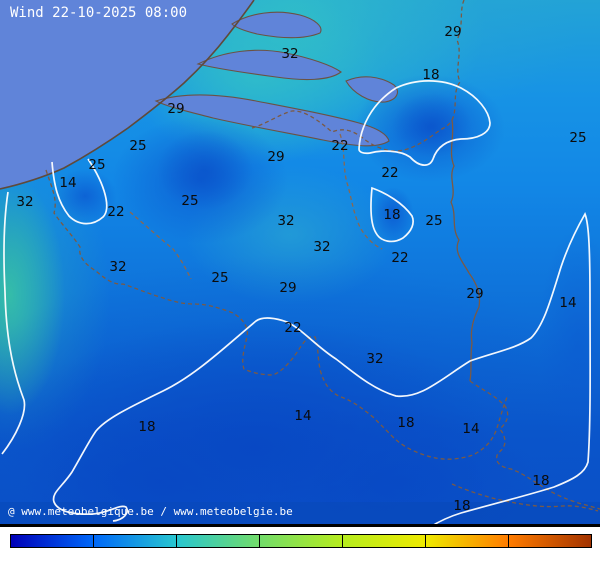  I want to click on copyright-band, so click(300, 513).